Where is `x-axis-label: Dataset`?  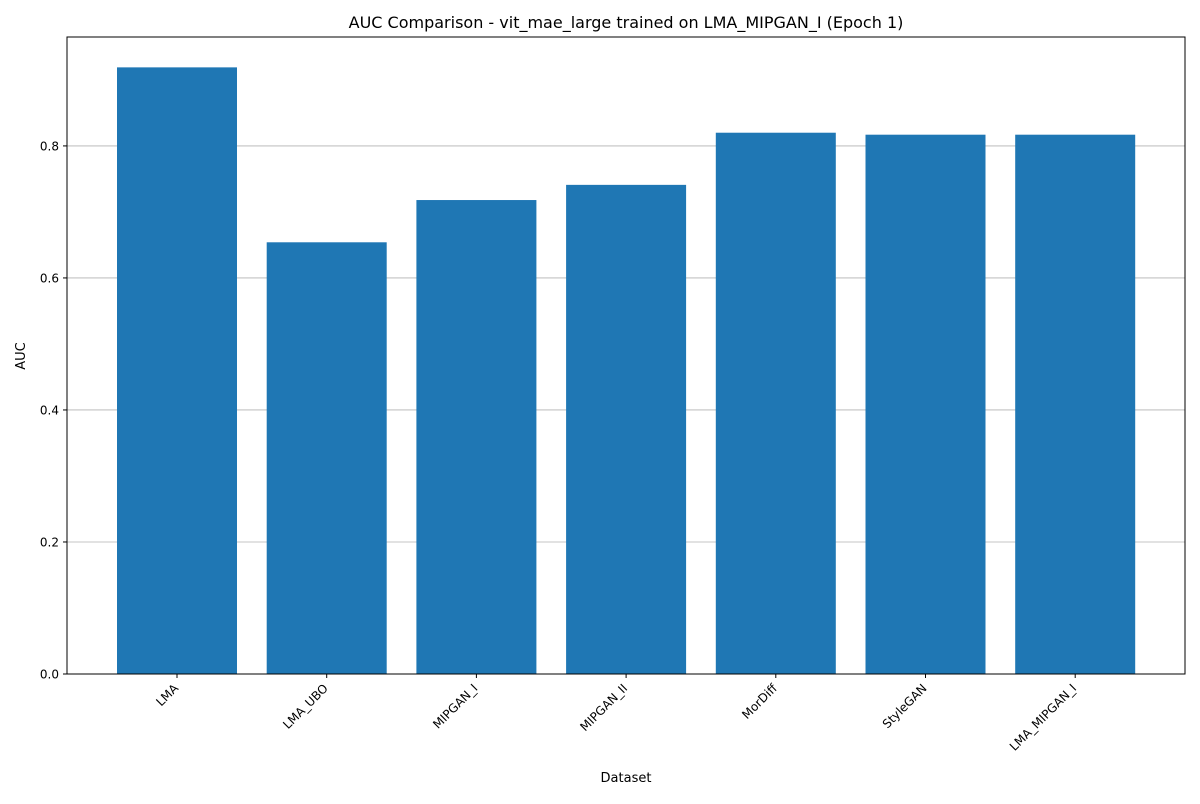 x-axis-label: Dataset is located at coordinates (626, 778).